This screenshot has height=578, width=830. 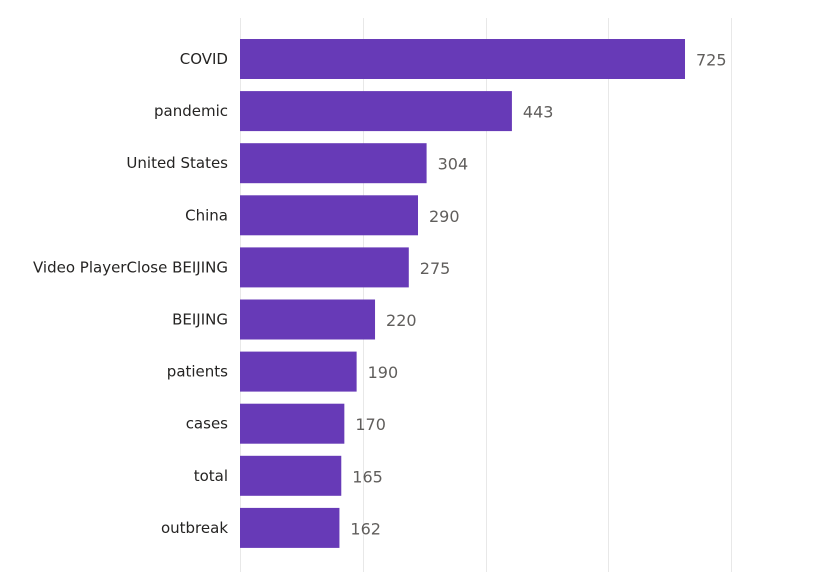 What do you see at coordinates (365, 528) in the screenshot?
I see `value-label: 162` at bounding box center [365, 528].